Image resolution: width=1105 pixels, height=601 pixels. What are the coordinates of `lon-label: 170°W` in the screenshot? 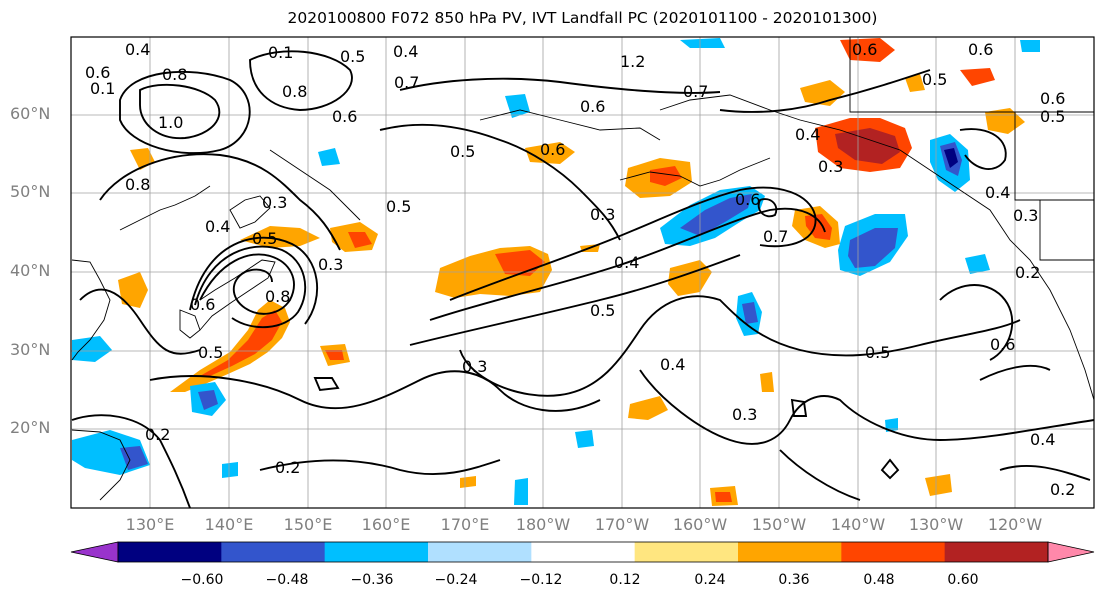 It's located at (622, 524).